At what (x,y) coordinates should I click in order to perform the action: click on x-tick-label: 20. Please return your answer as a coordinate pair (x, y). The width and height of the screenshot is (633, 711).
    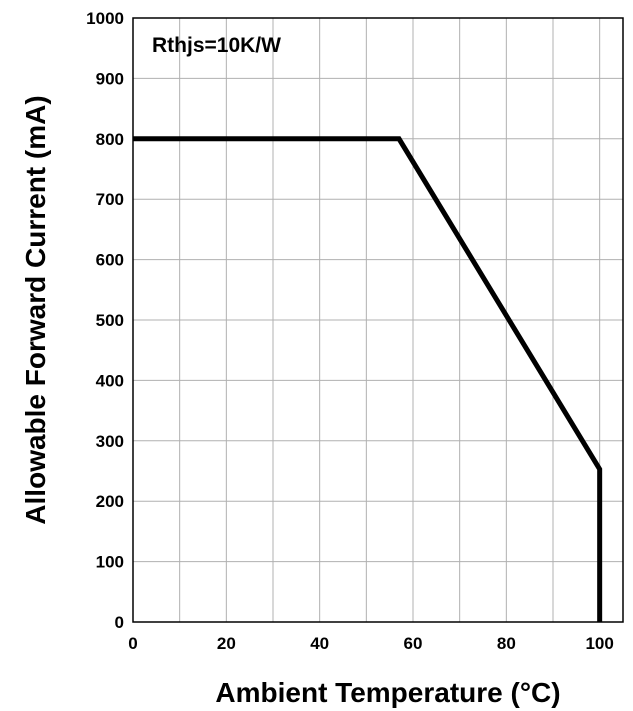
    Looking at the image, I should click on (226, 643).